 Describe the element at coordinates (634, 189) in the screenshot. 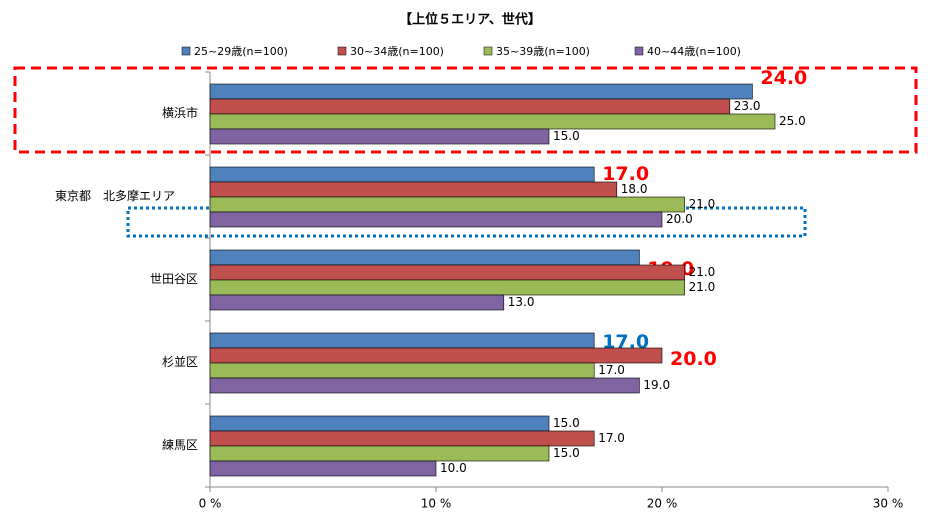

I see `value-label: 18.0` at that location.